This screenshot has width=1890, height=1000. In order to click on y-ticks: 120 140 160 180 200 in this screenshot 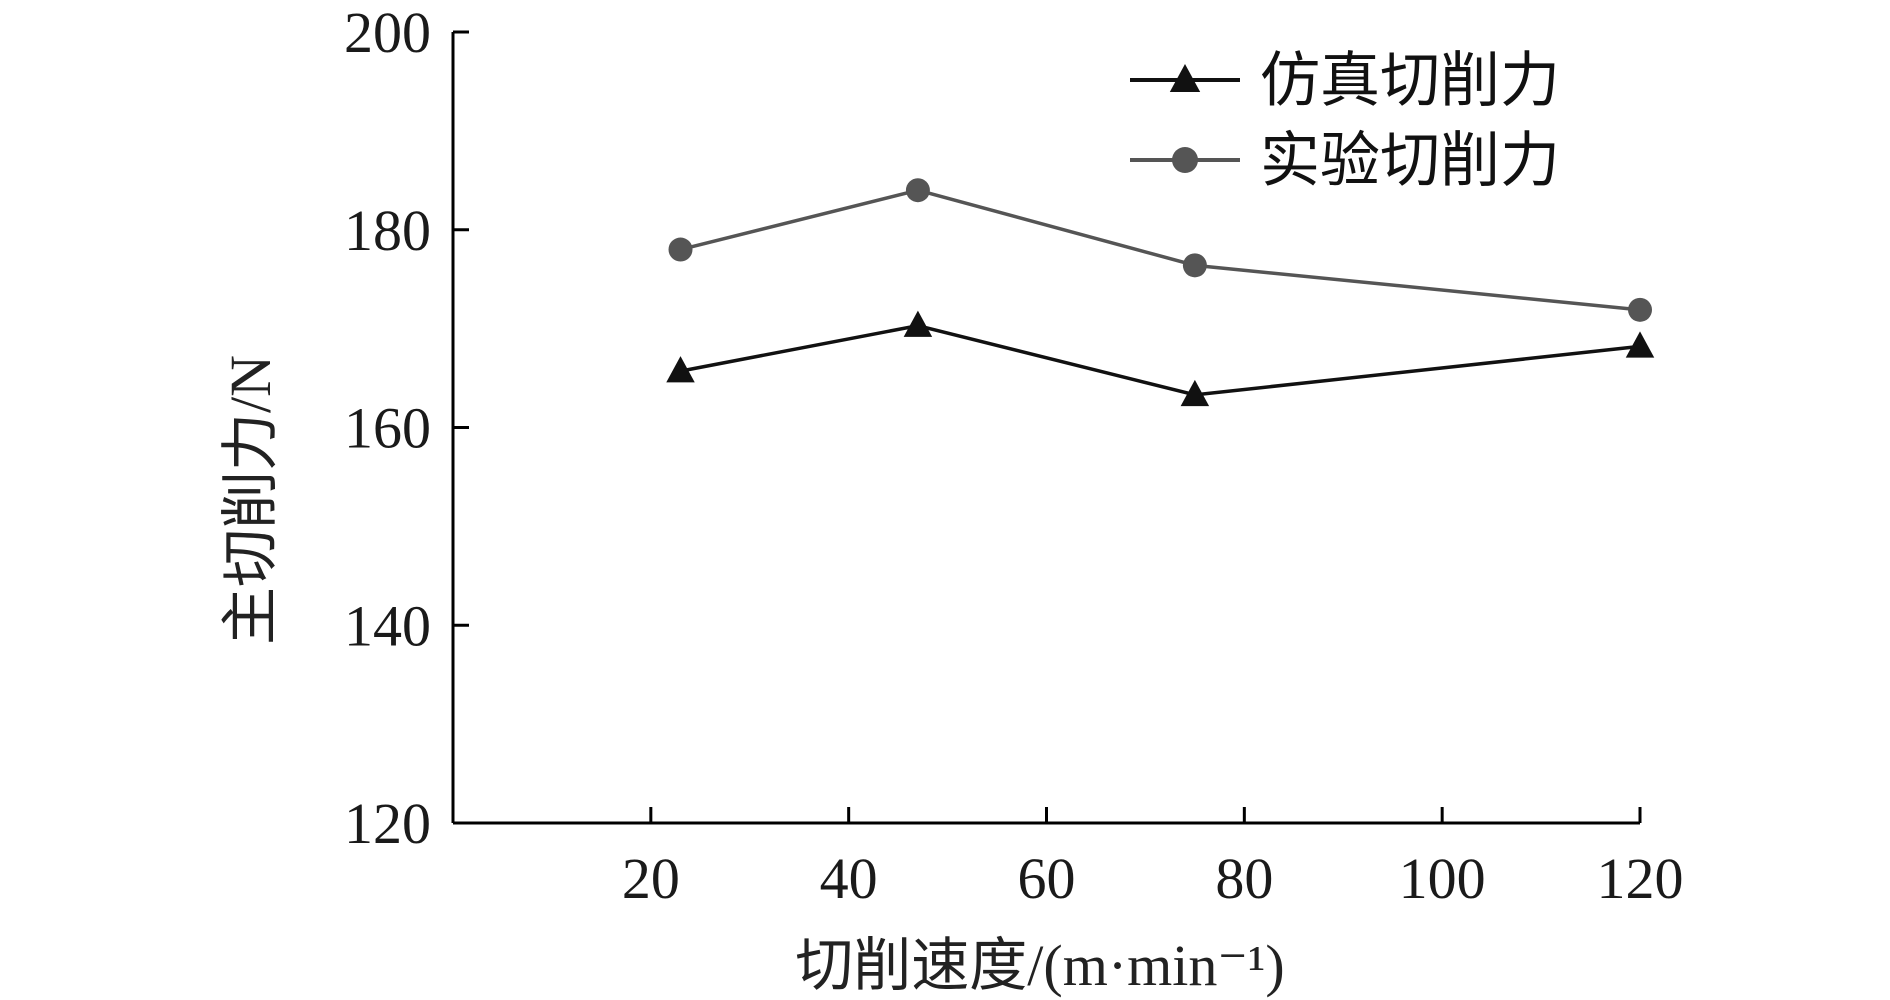, I will do `click(406, 428)`.